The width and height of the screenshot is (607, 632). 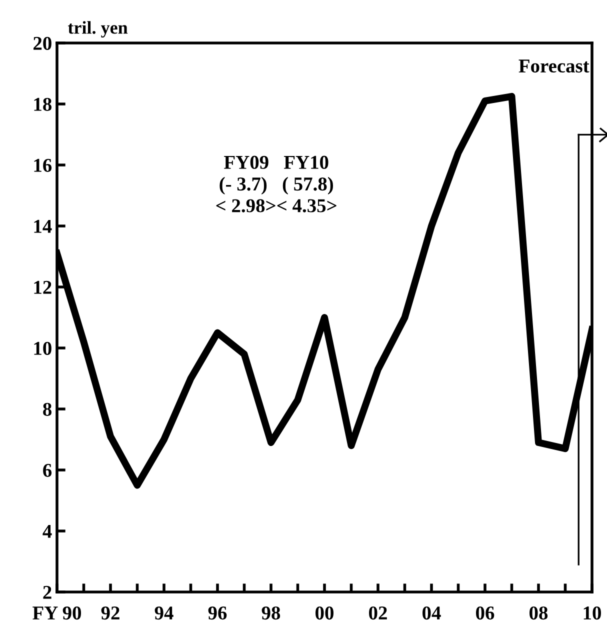 I want to click on y-axis-title: tril. yen, so click(x=98, y=29).